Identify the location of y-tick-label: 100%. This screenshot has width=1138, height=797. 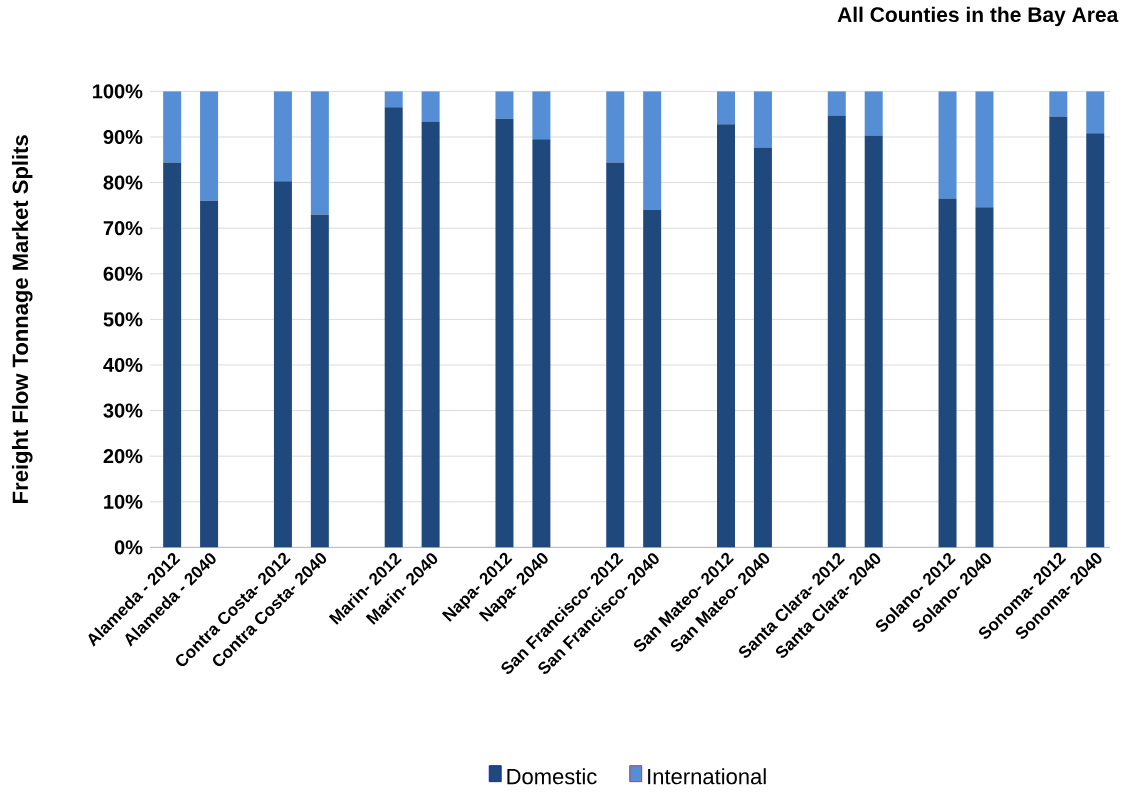
(118, 91).